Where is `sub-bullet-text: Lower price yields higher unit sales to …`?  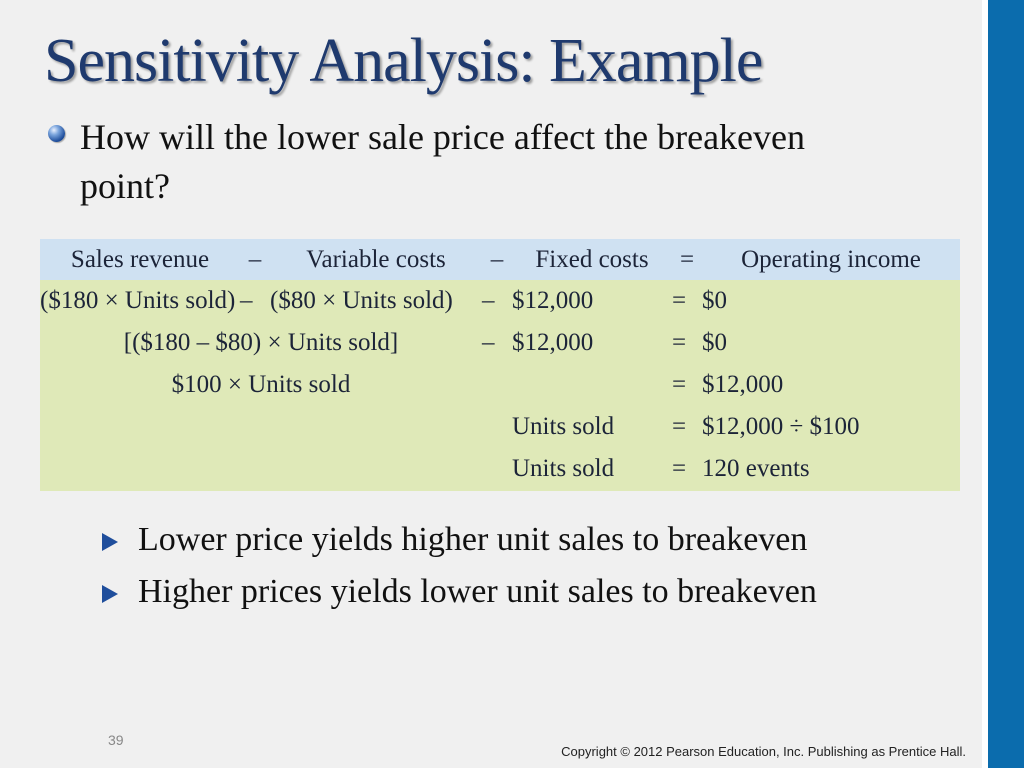 sub-bullet-text: Lower price yields higher unit sales to … is located at coordinates (473, 539).